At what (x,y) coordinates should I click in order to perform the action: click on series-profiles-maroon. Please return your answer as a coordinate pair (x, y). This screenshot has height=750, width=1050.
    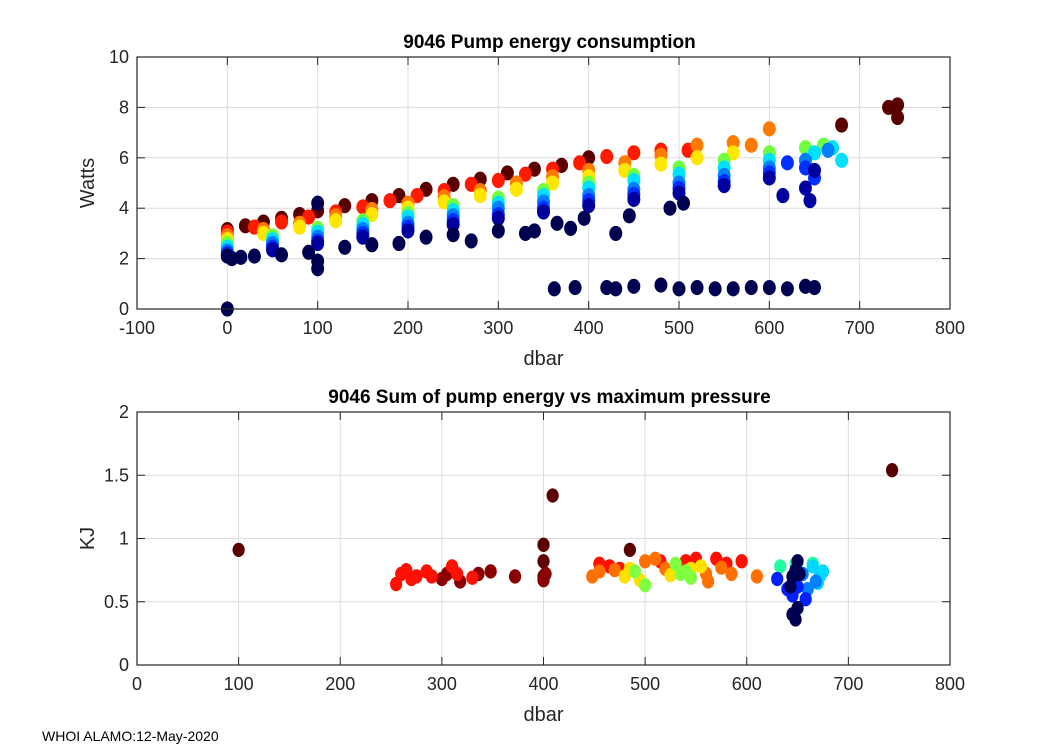
    Looking at the image, I should click on (493, 576).